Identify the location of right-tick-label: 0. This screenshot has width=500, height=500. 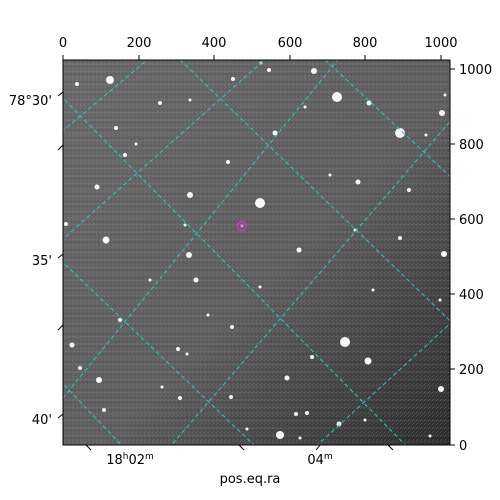
(463, 446).